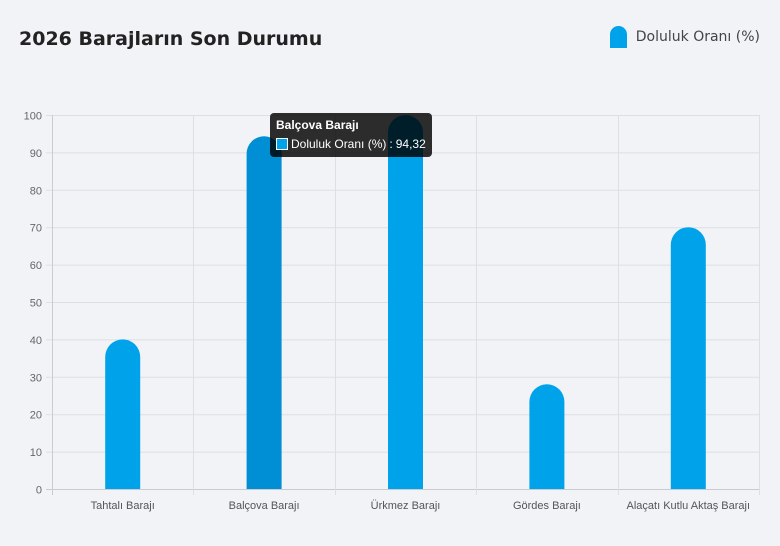 The width and height of the screenshot is (780, 546). I want to click on chart-legend: Doluluk Oranı (%), so click(684, 37).